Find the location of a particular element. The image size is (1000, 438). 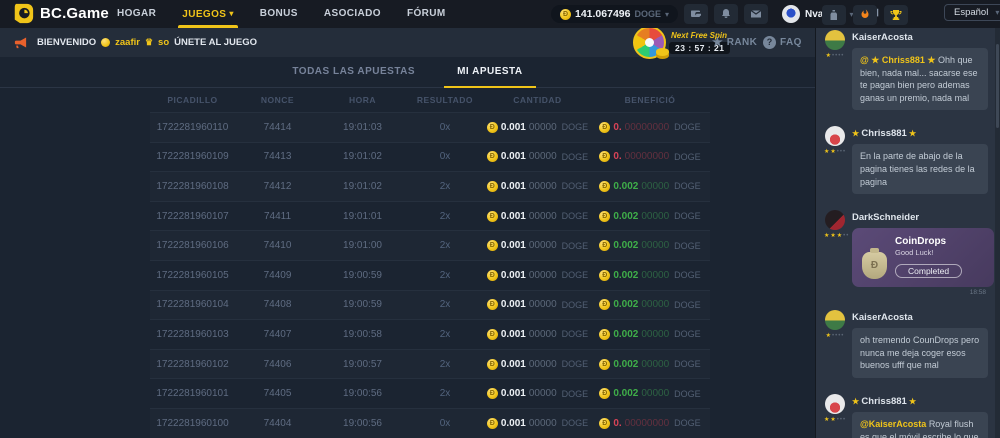

profit-value: Ð 0.002 00000 DOGE is located at coordinates (650, 305).